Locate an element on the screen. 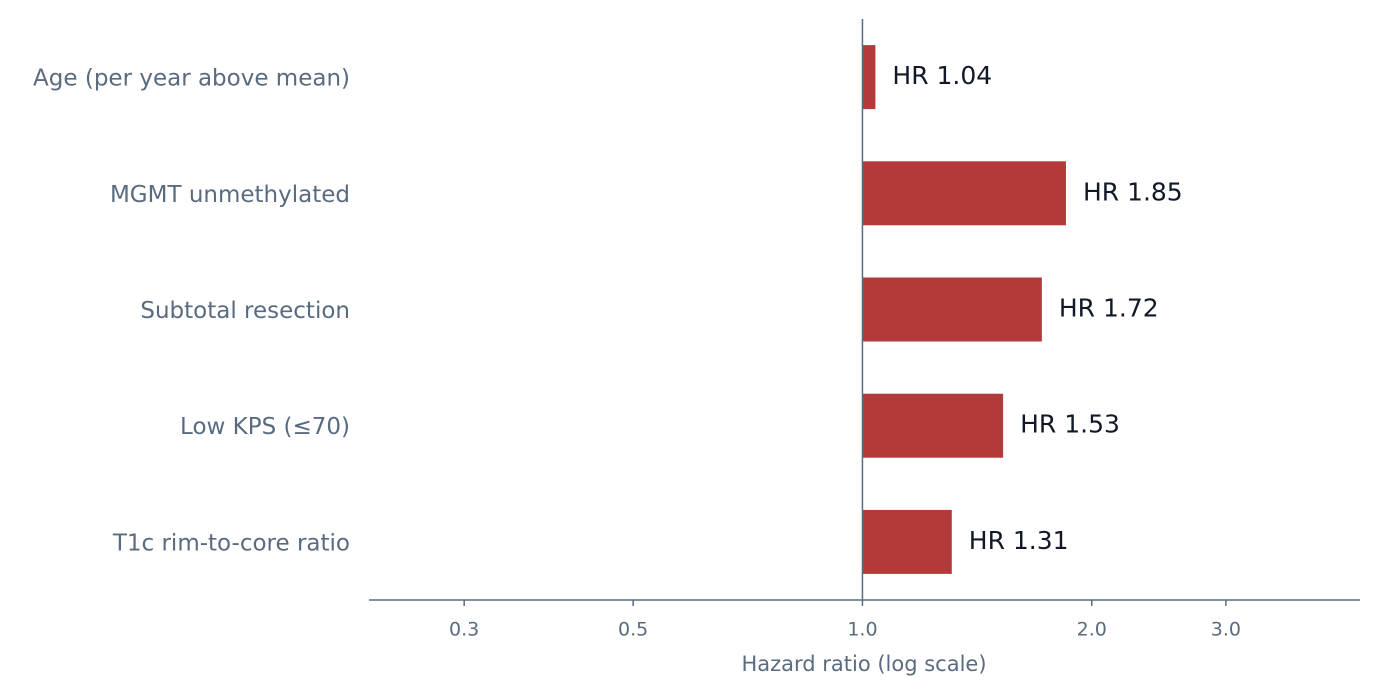  value-label: HR 1.53 is located at coordinates (1070, 424).